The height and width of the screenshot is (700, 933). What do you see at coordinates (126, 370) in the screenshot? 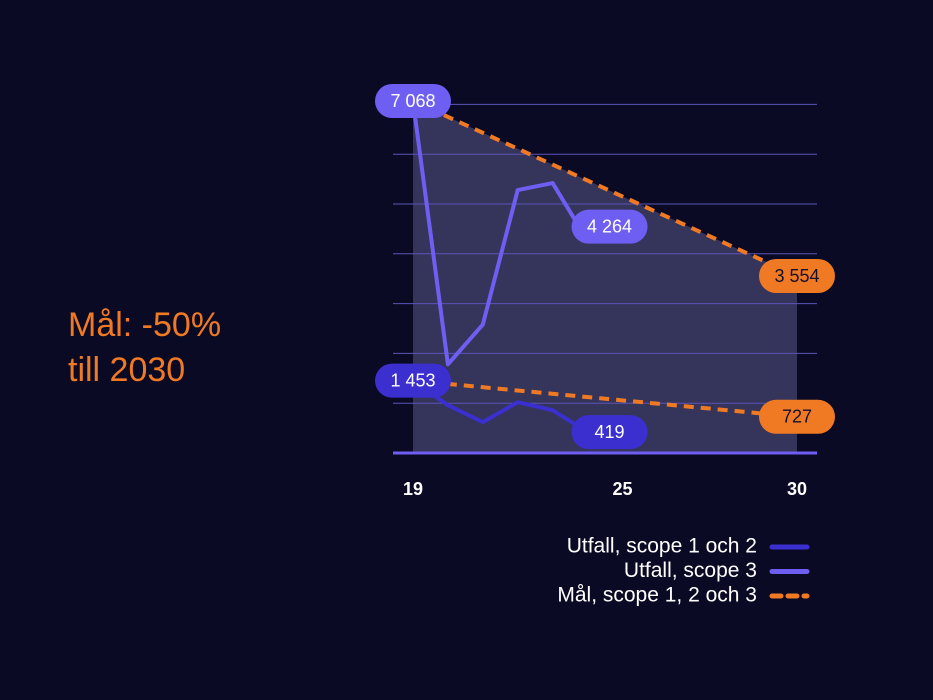
I see `annotation: till 2030` at bounding box center [126, 370].